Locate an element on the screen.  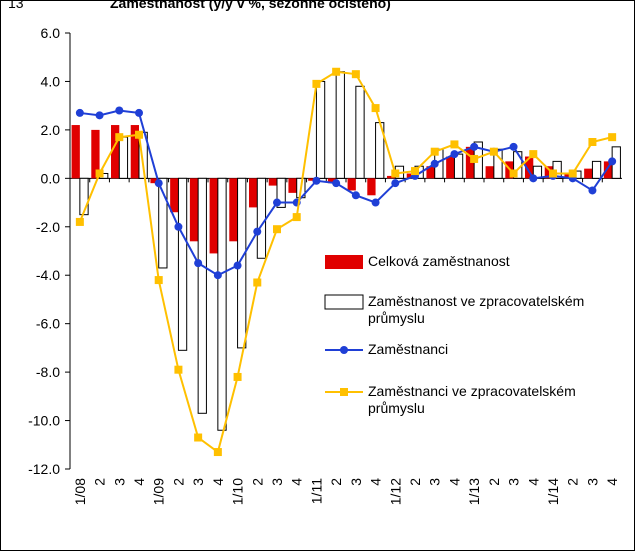
legend-label: Zaměstnanost ve zpracovatelském průmyslu is located at coordinates (476, 309).